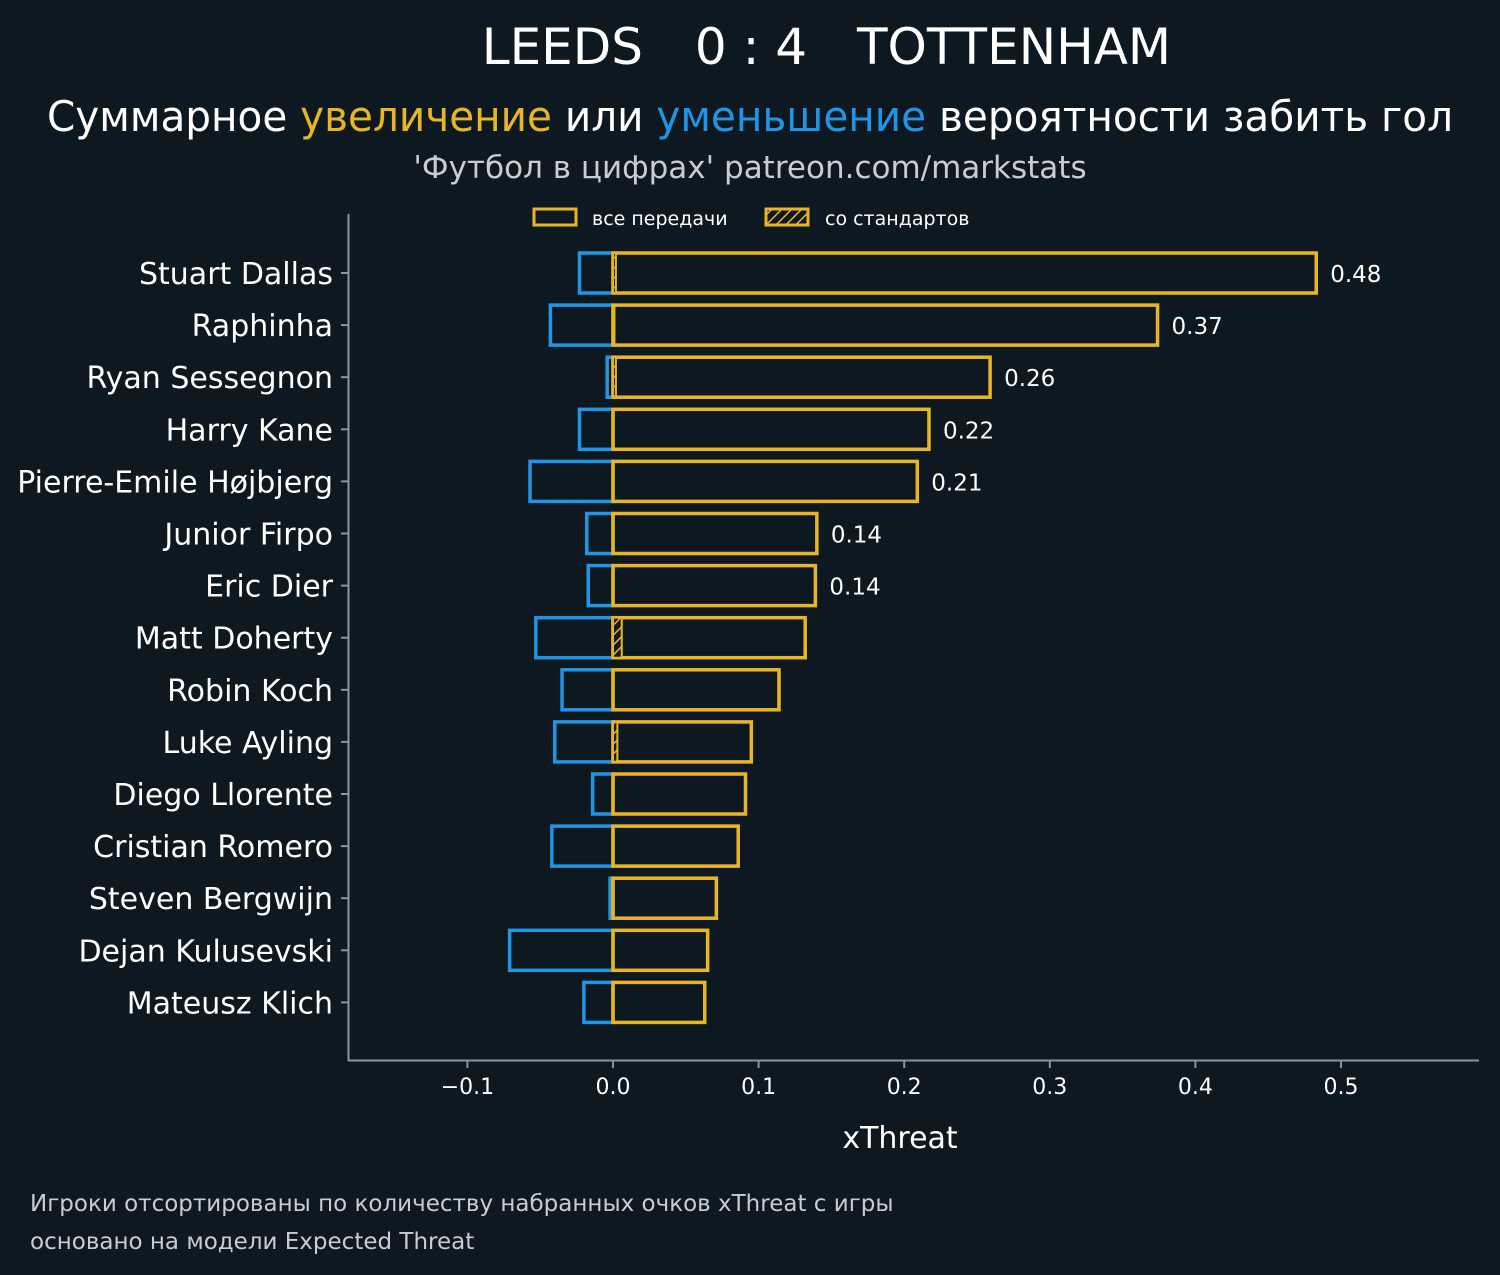  I want to click on x-tick-label: −0.1, so click(467, 1087).